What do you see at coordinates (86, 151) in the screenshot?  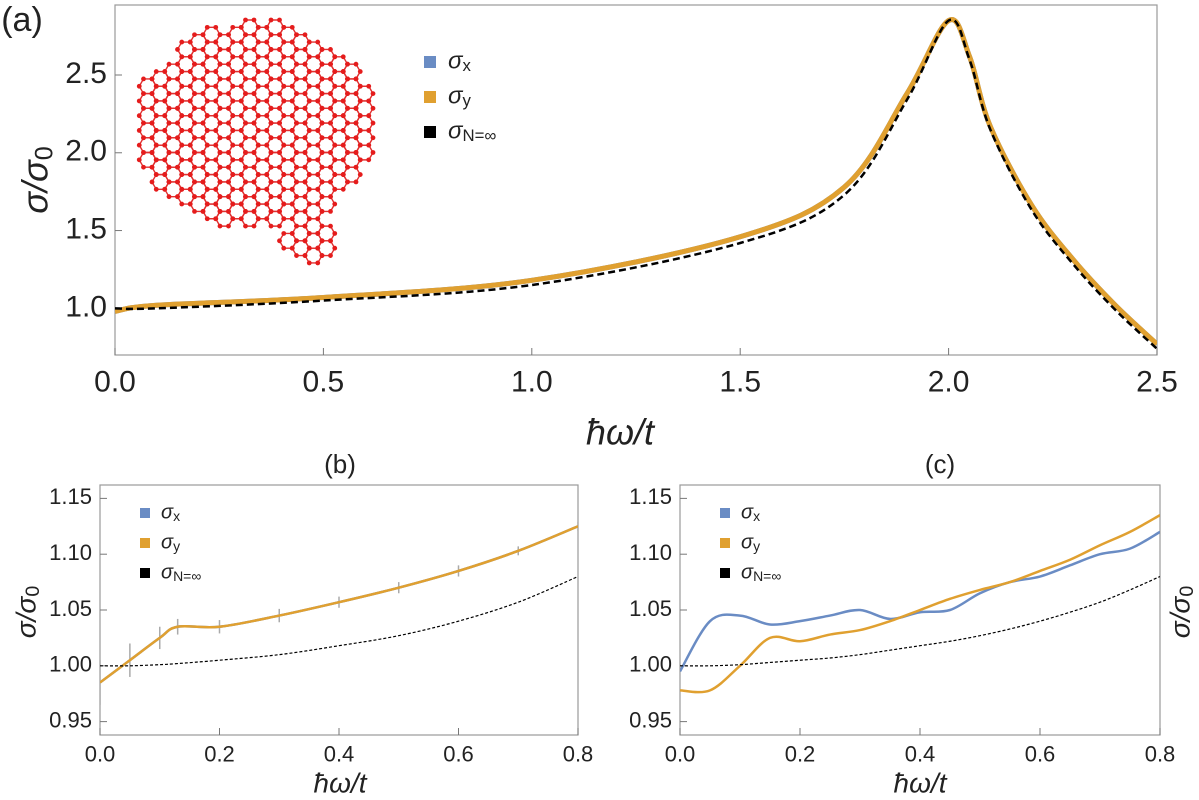 I see `y-tick-label: 2.0` at bounding box center [86, 151].